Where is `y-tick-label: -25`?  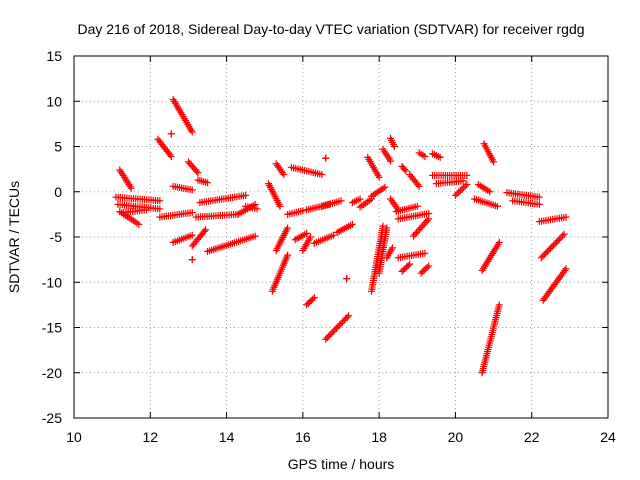
y-tick-label: -25 is located at coordinates (52, 418).